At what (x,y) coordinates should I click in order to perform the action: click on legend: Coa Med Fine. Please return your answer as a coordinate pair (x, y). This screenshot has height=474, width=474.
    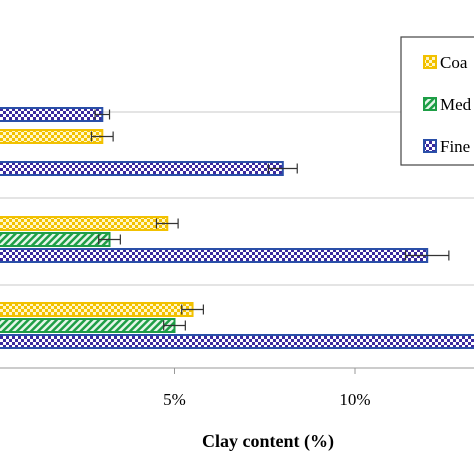
    Looking at the image, I should click on (437, 101).